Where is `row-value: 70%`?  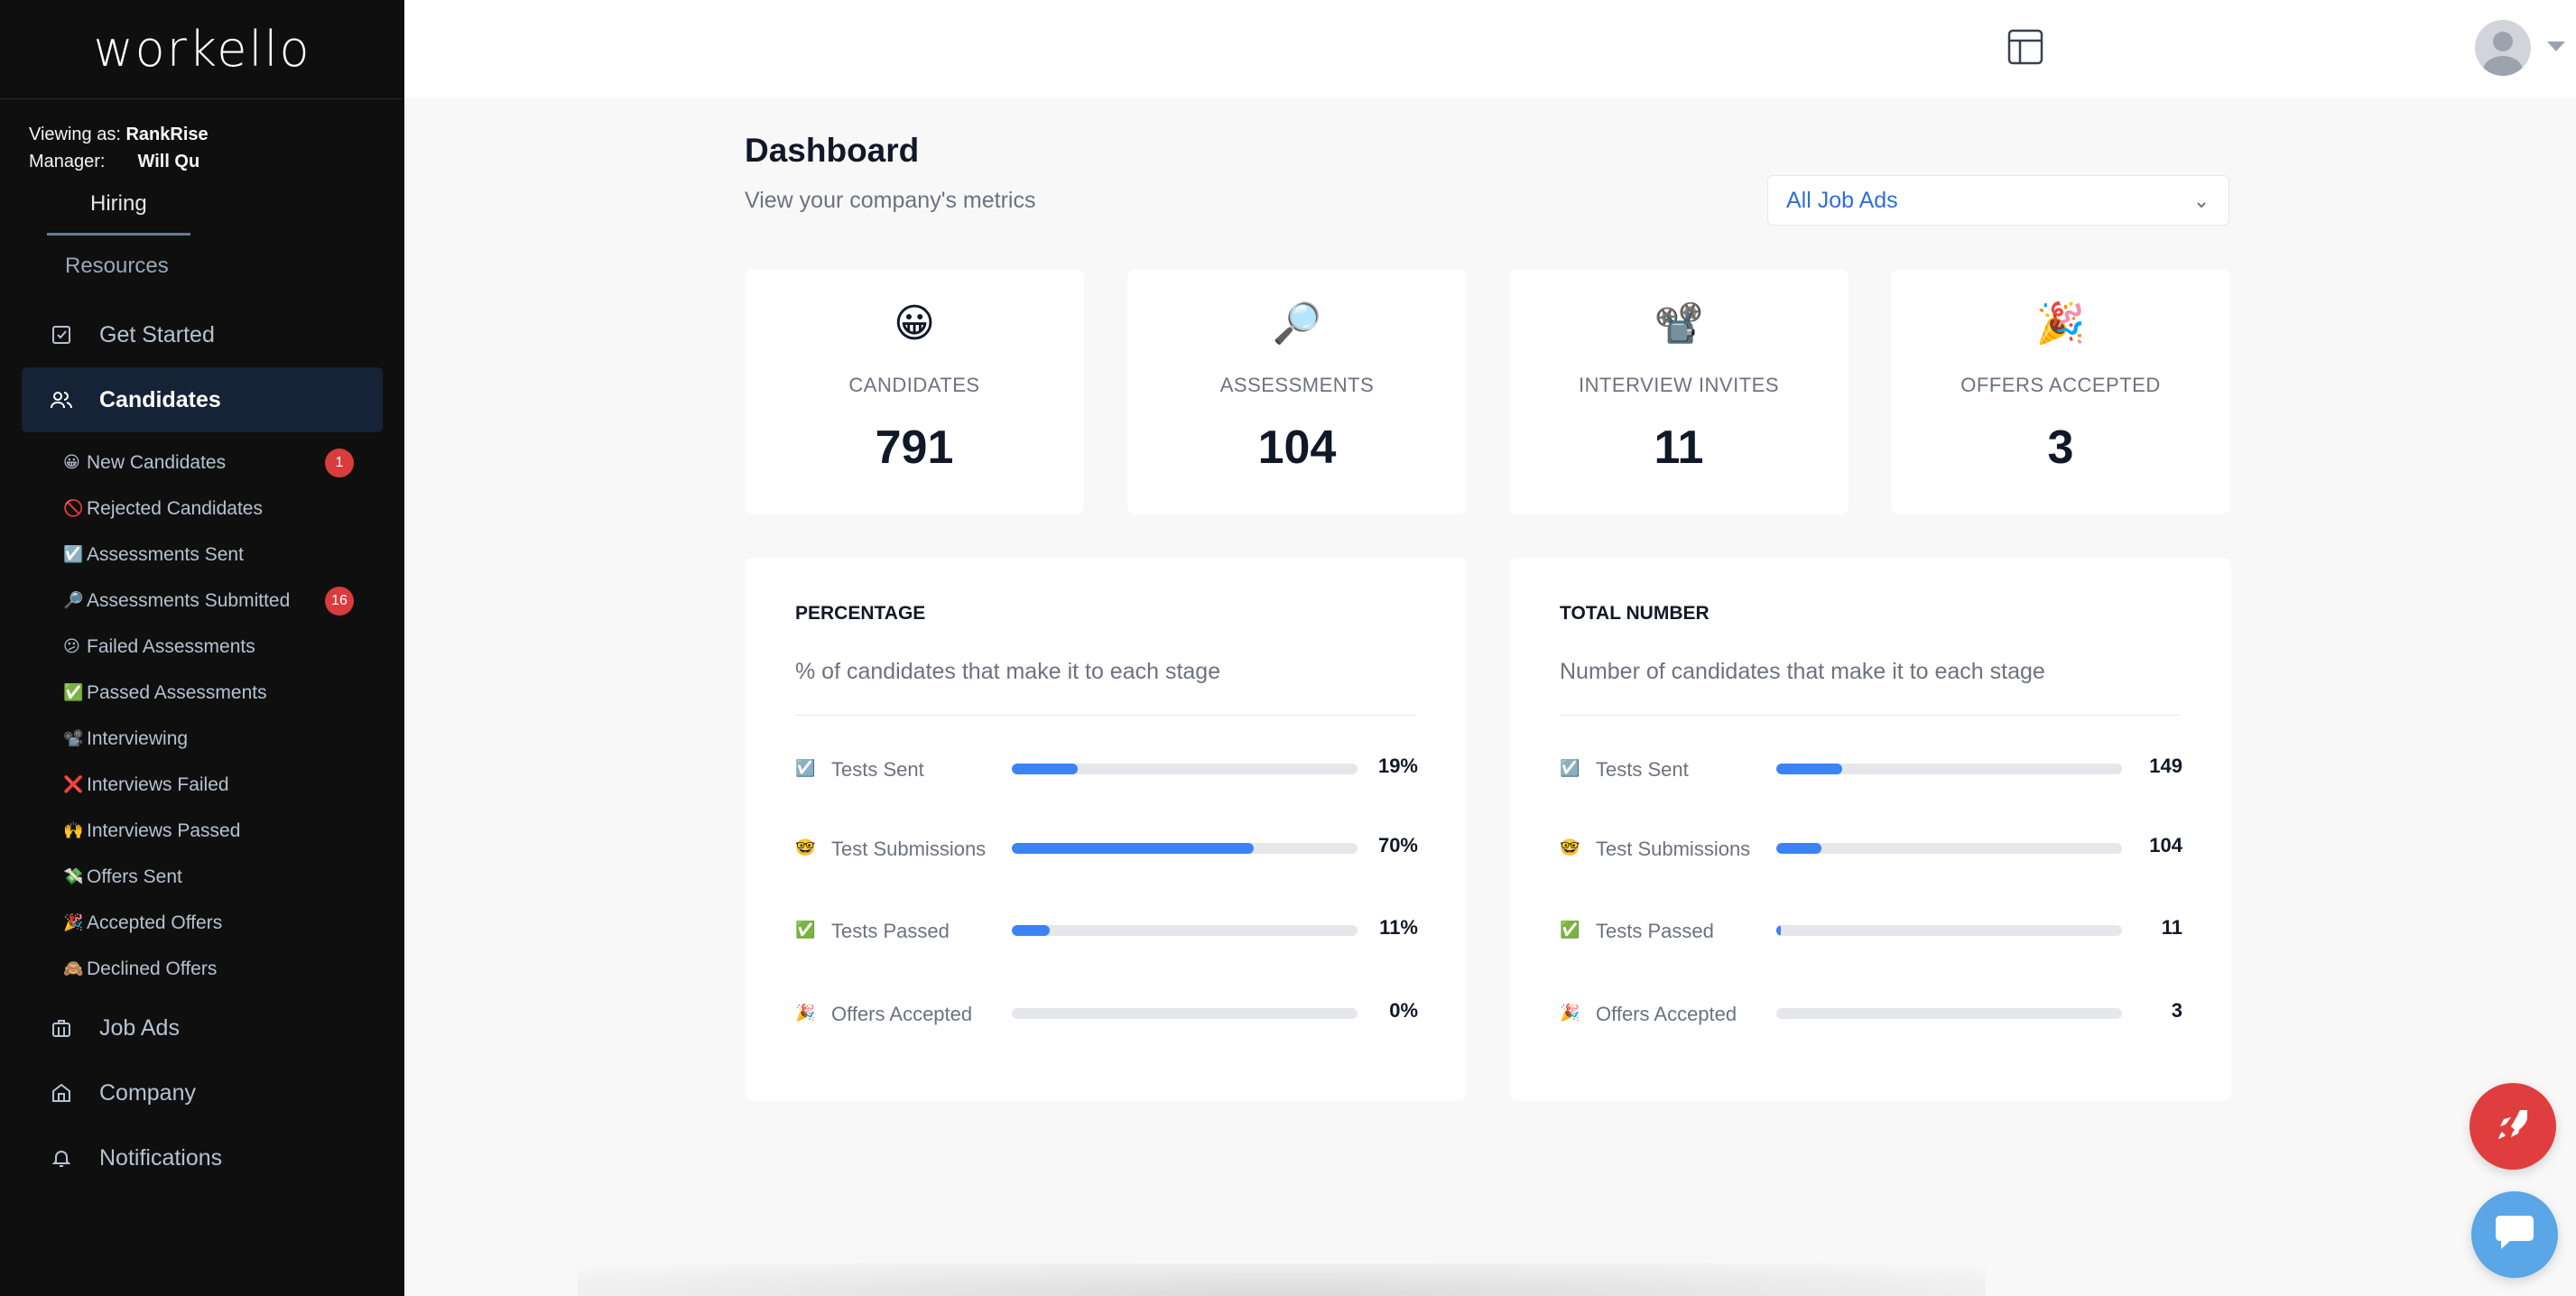 row-value: 70% is located at coordinates (1397, 845).